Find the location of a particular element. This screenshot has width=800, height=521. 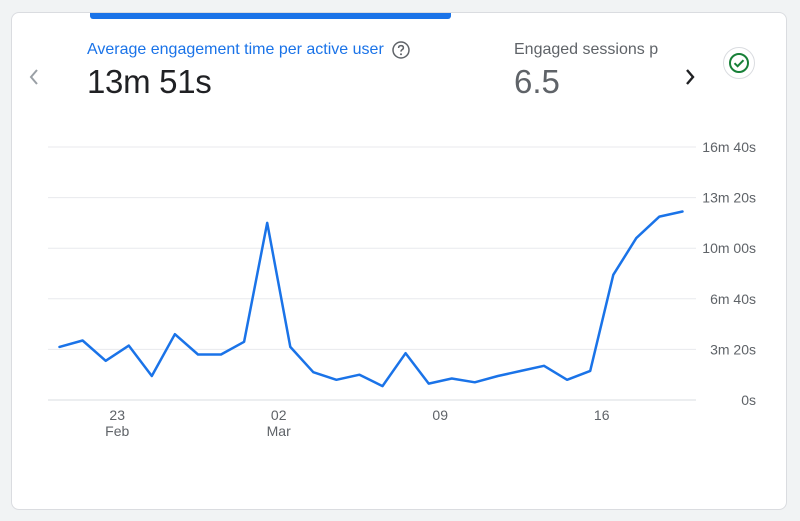

chevron-left-icon is located at coordinates (33, 77).